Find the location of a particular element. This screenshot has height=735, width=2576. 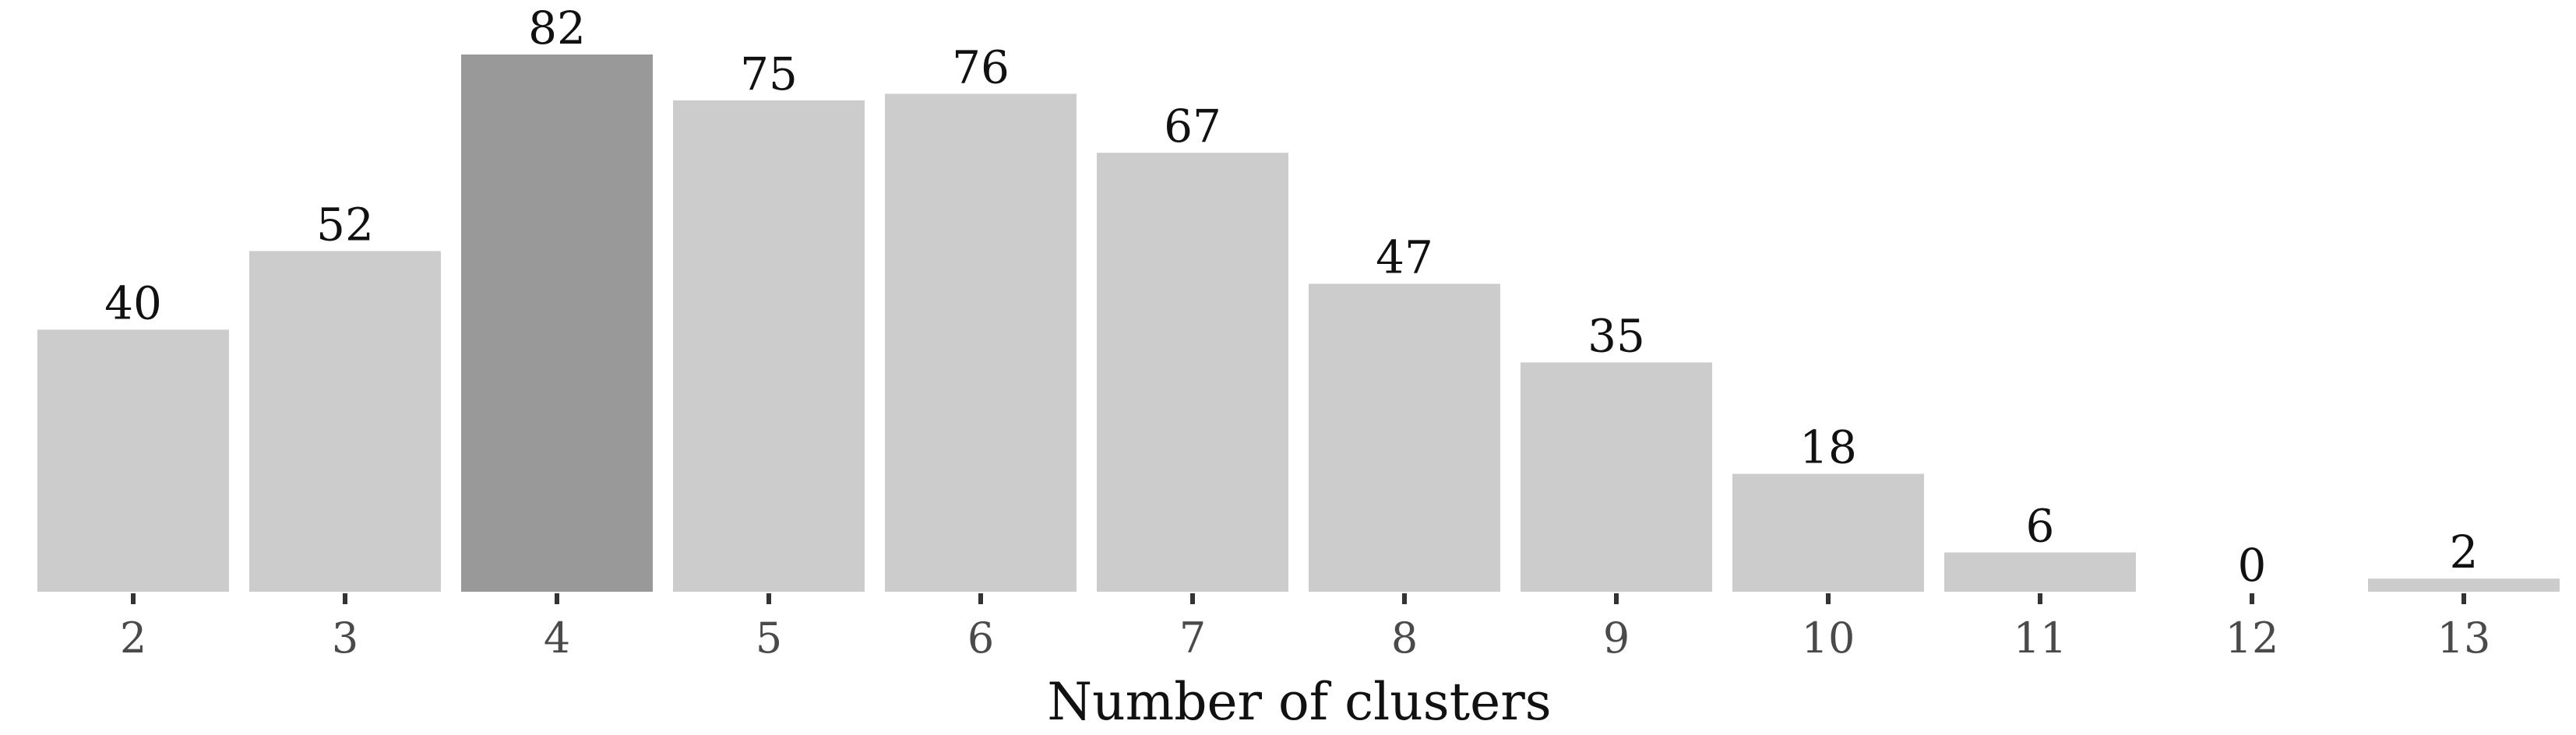

x-tick-label: 5 is located at coordinates (769, 638).